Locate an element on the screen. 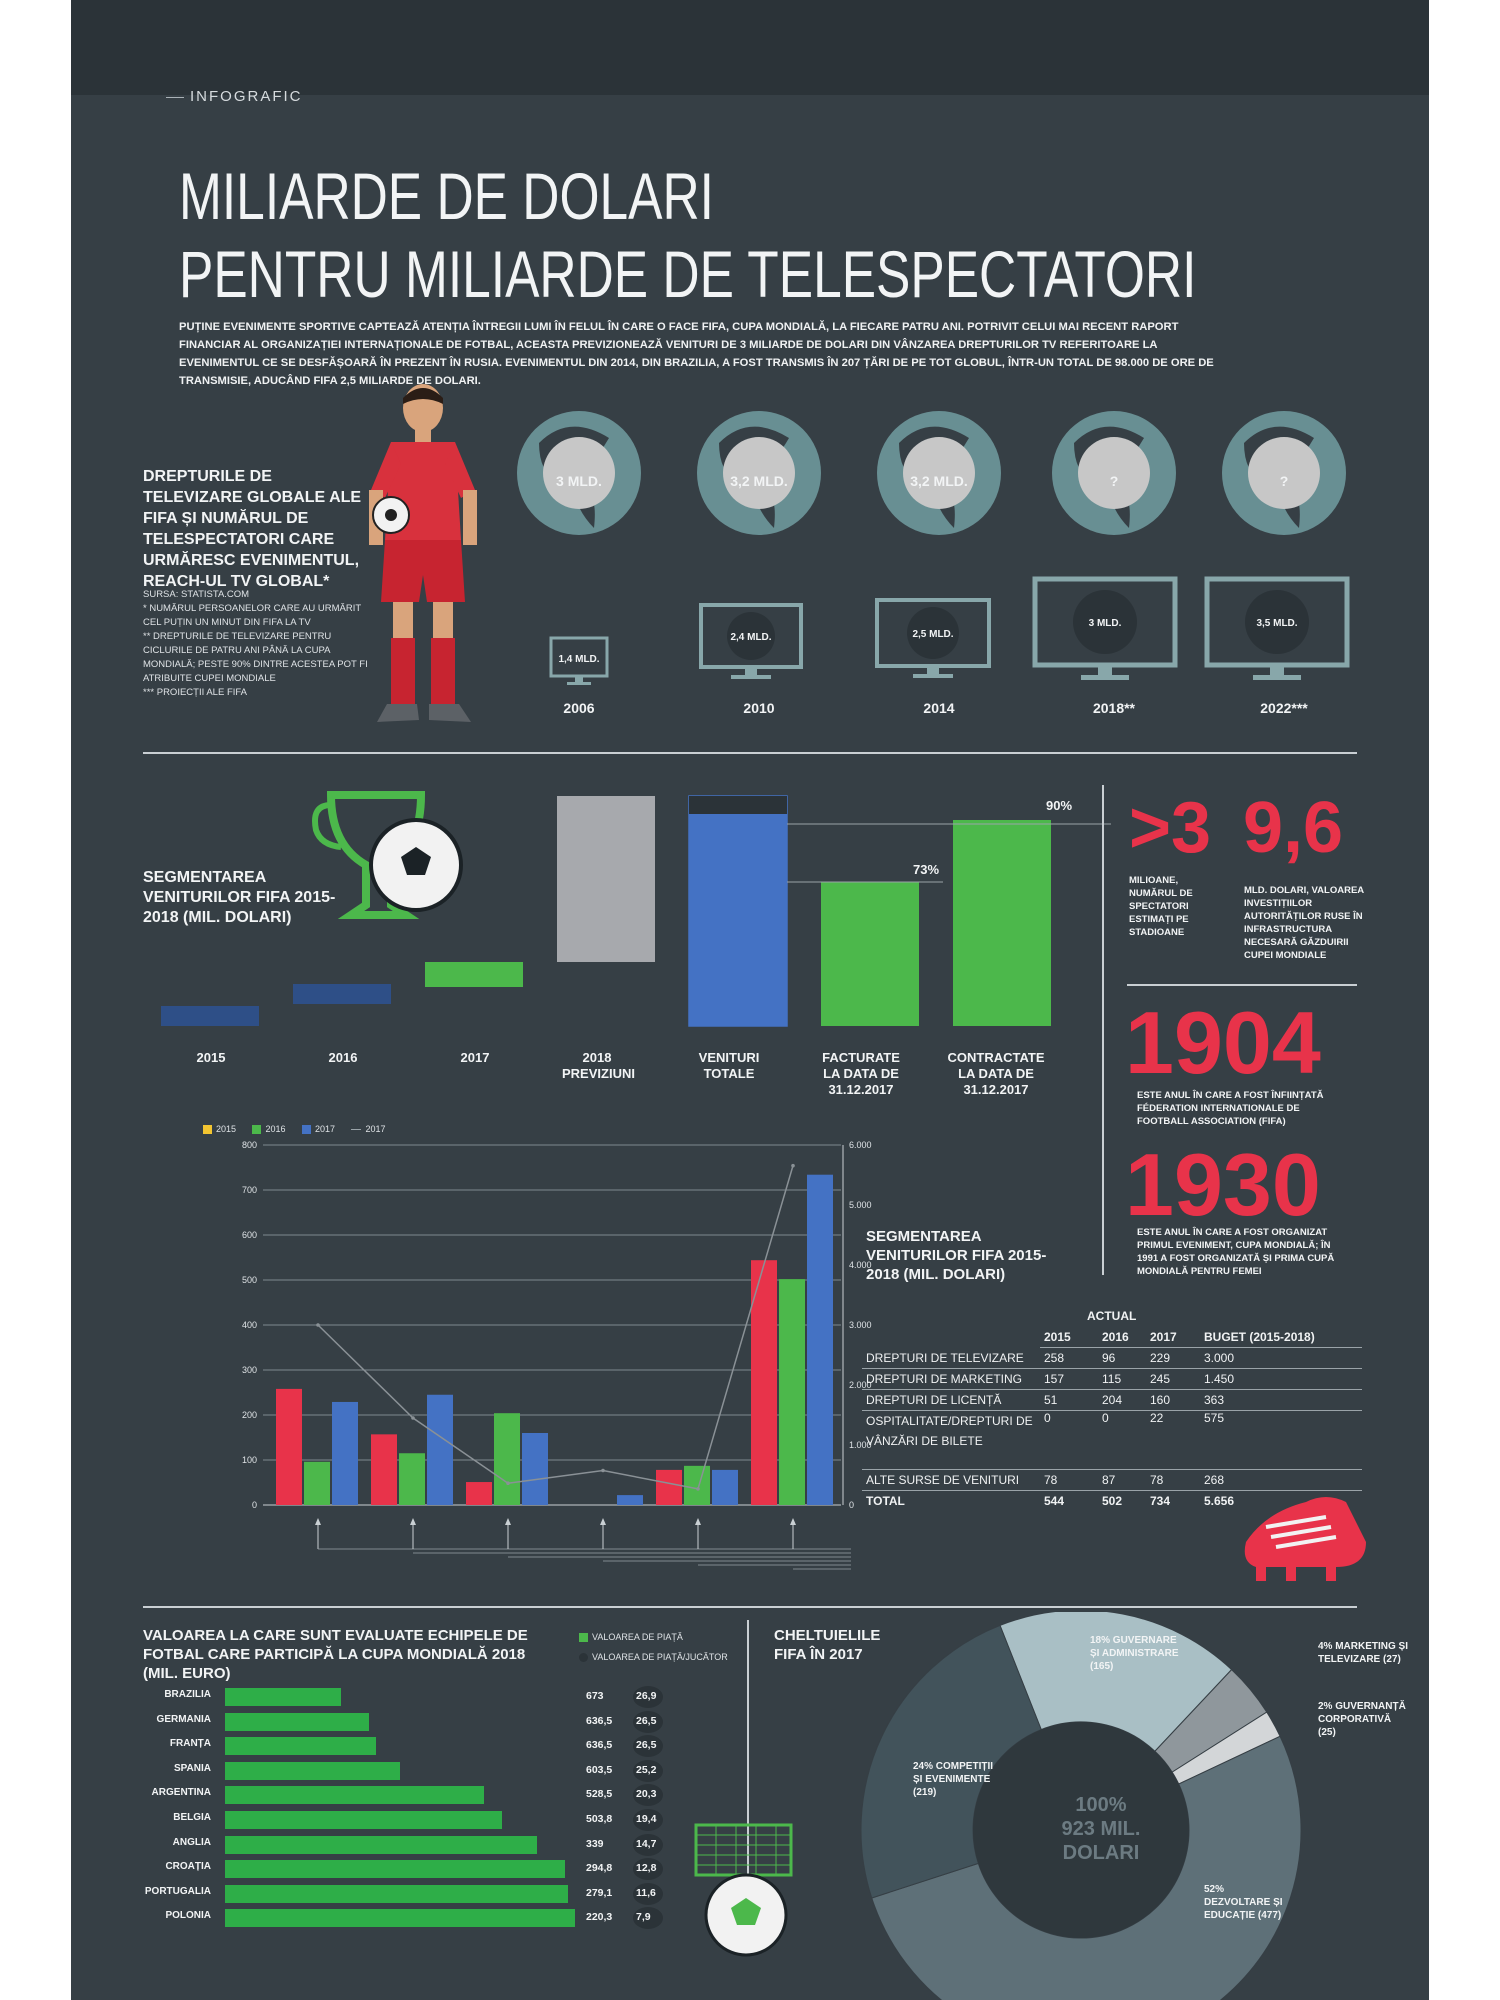 The width and height of the screenshot is (1500, 2000). team-name: FRANȚA is located at coordinates (190, 1744).